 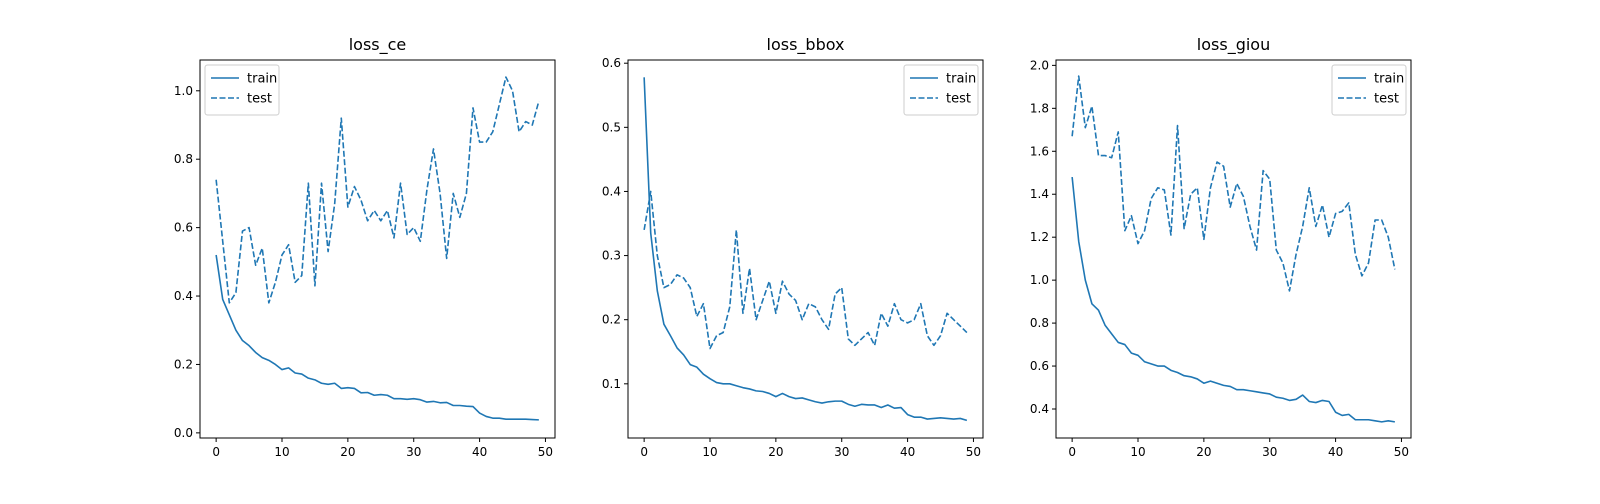 I want to click on y-tick-label: 1.4, so click(x=1039, y=194).